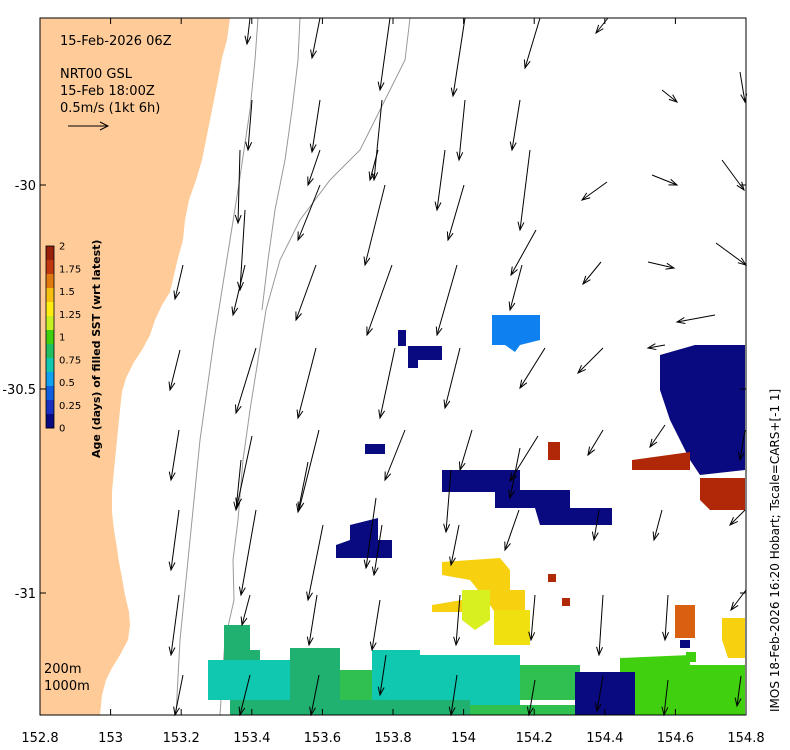 Image resolution: width=790 pixels, height=750 pixels. What do you see at coordinates (39, 738) in the screenshot?
I see `x-tick-label: 152.8` at bounding box center [39, 738].